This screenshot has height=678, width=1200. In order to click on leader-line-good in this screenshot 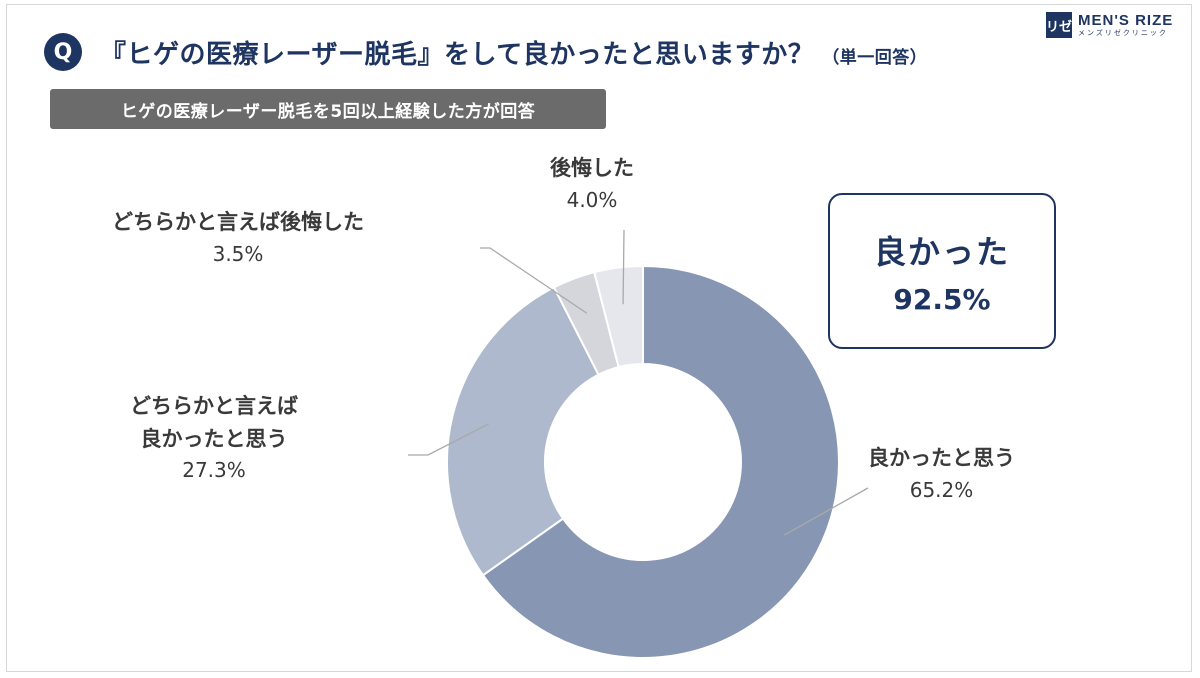, I will do `click(826, 511)`.